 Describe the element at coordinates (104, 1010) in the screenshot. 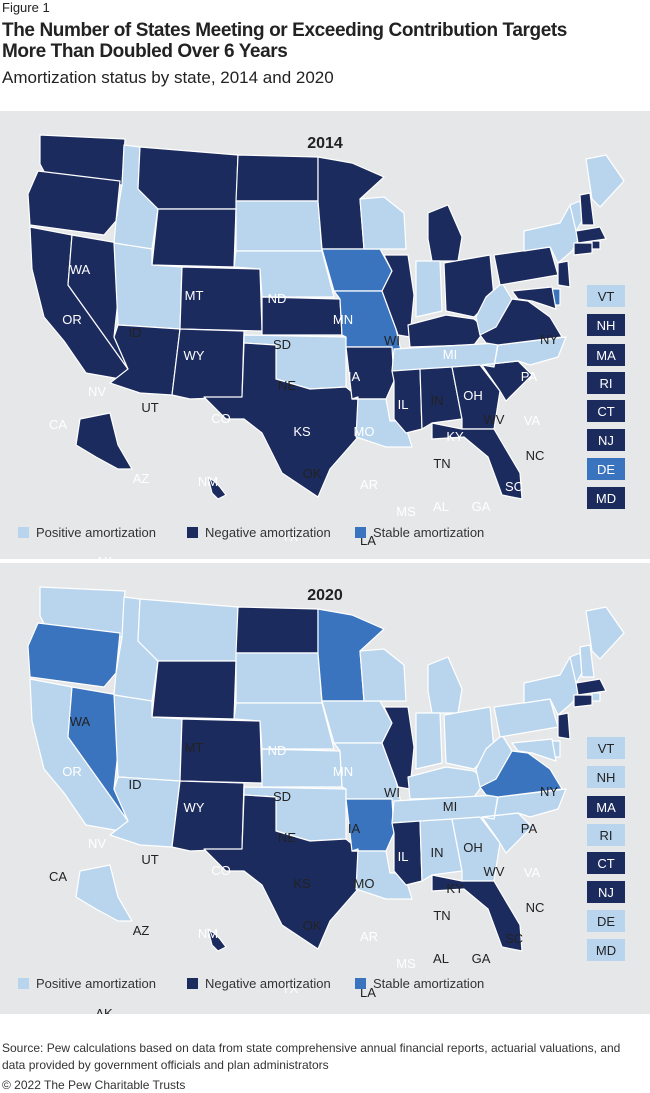

I see `state-label-ak: AK` at that location.